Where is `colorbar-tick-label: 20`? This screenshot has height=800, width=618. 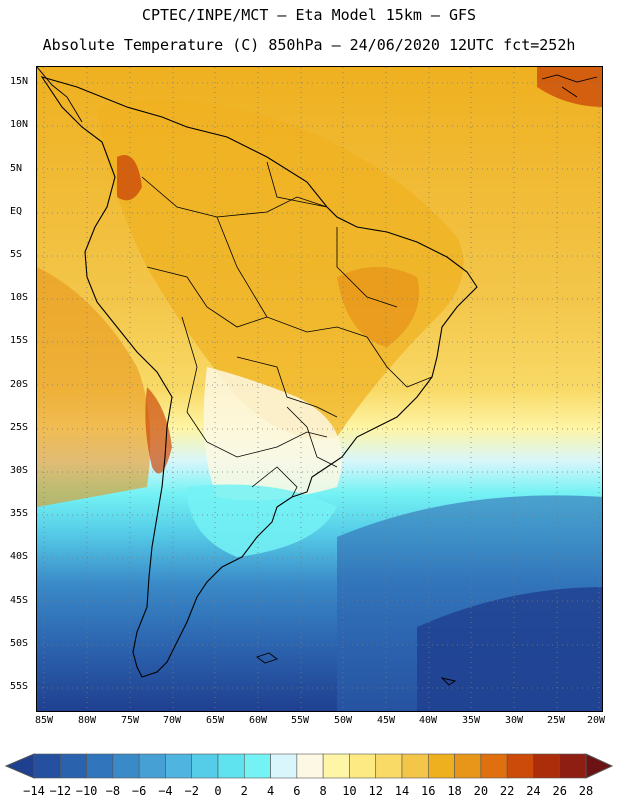
colorbar-tick-label: 20 is located at coordinates (481, 791).